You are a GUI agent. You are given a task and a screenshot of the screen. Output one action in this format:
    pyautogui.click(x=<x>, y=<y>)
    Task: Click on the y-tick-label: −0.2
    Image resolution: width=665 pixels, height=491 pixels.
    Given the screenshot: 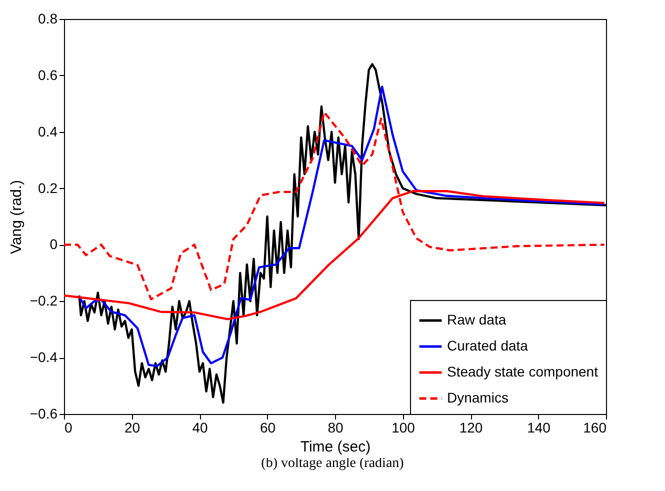 What is the action you would take?
    pyautogui.click(x=44, y=300)
    